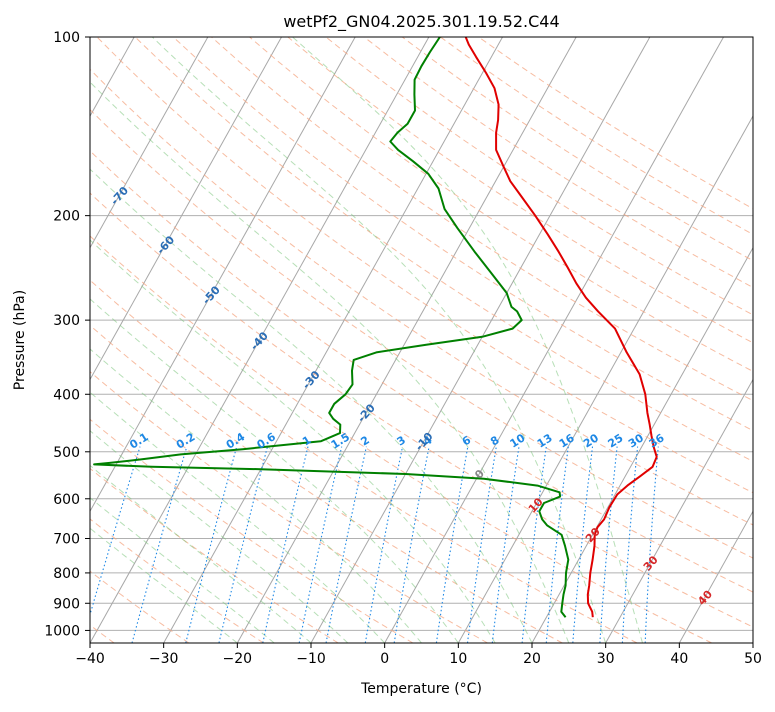 The width and height of the screenshot is (775, 712). What do you see at coordinates (532, 659) in the screenshot?
I see `x-tick-label: 20` at bounding box center [532, 659].